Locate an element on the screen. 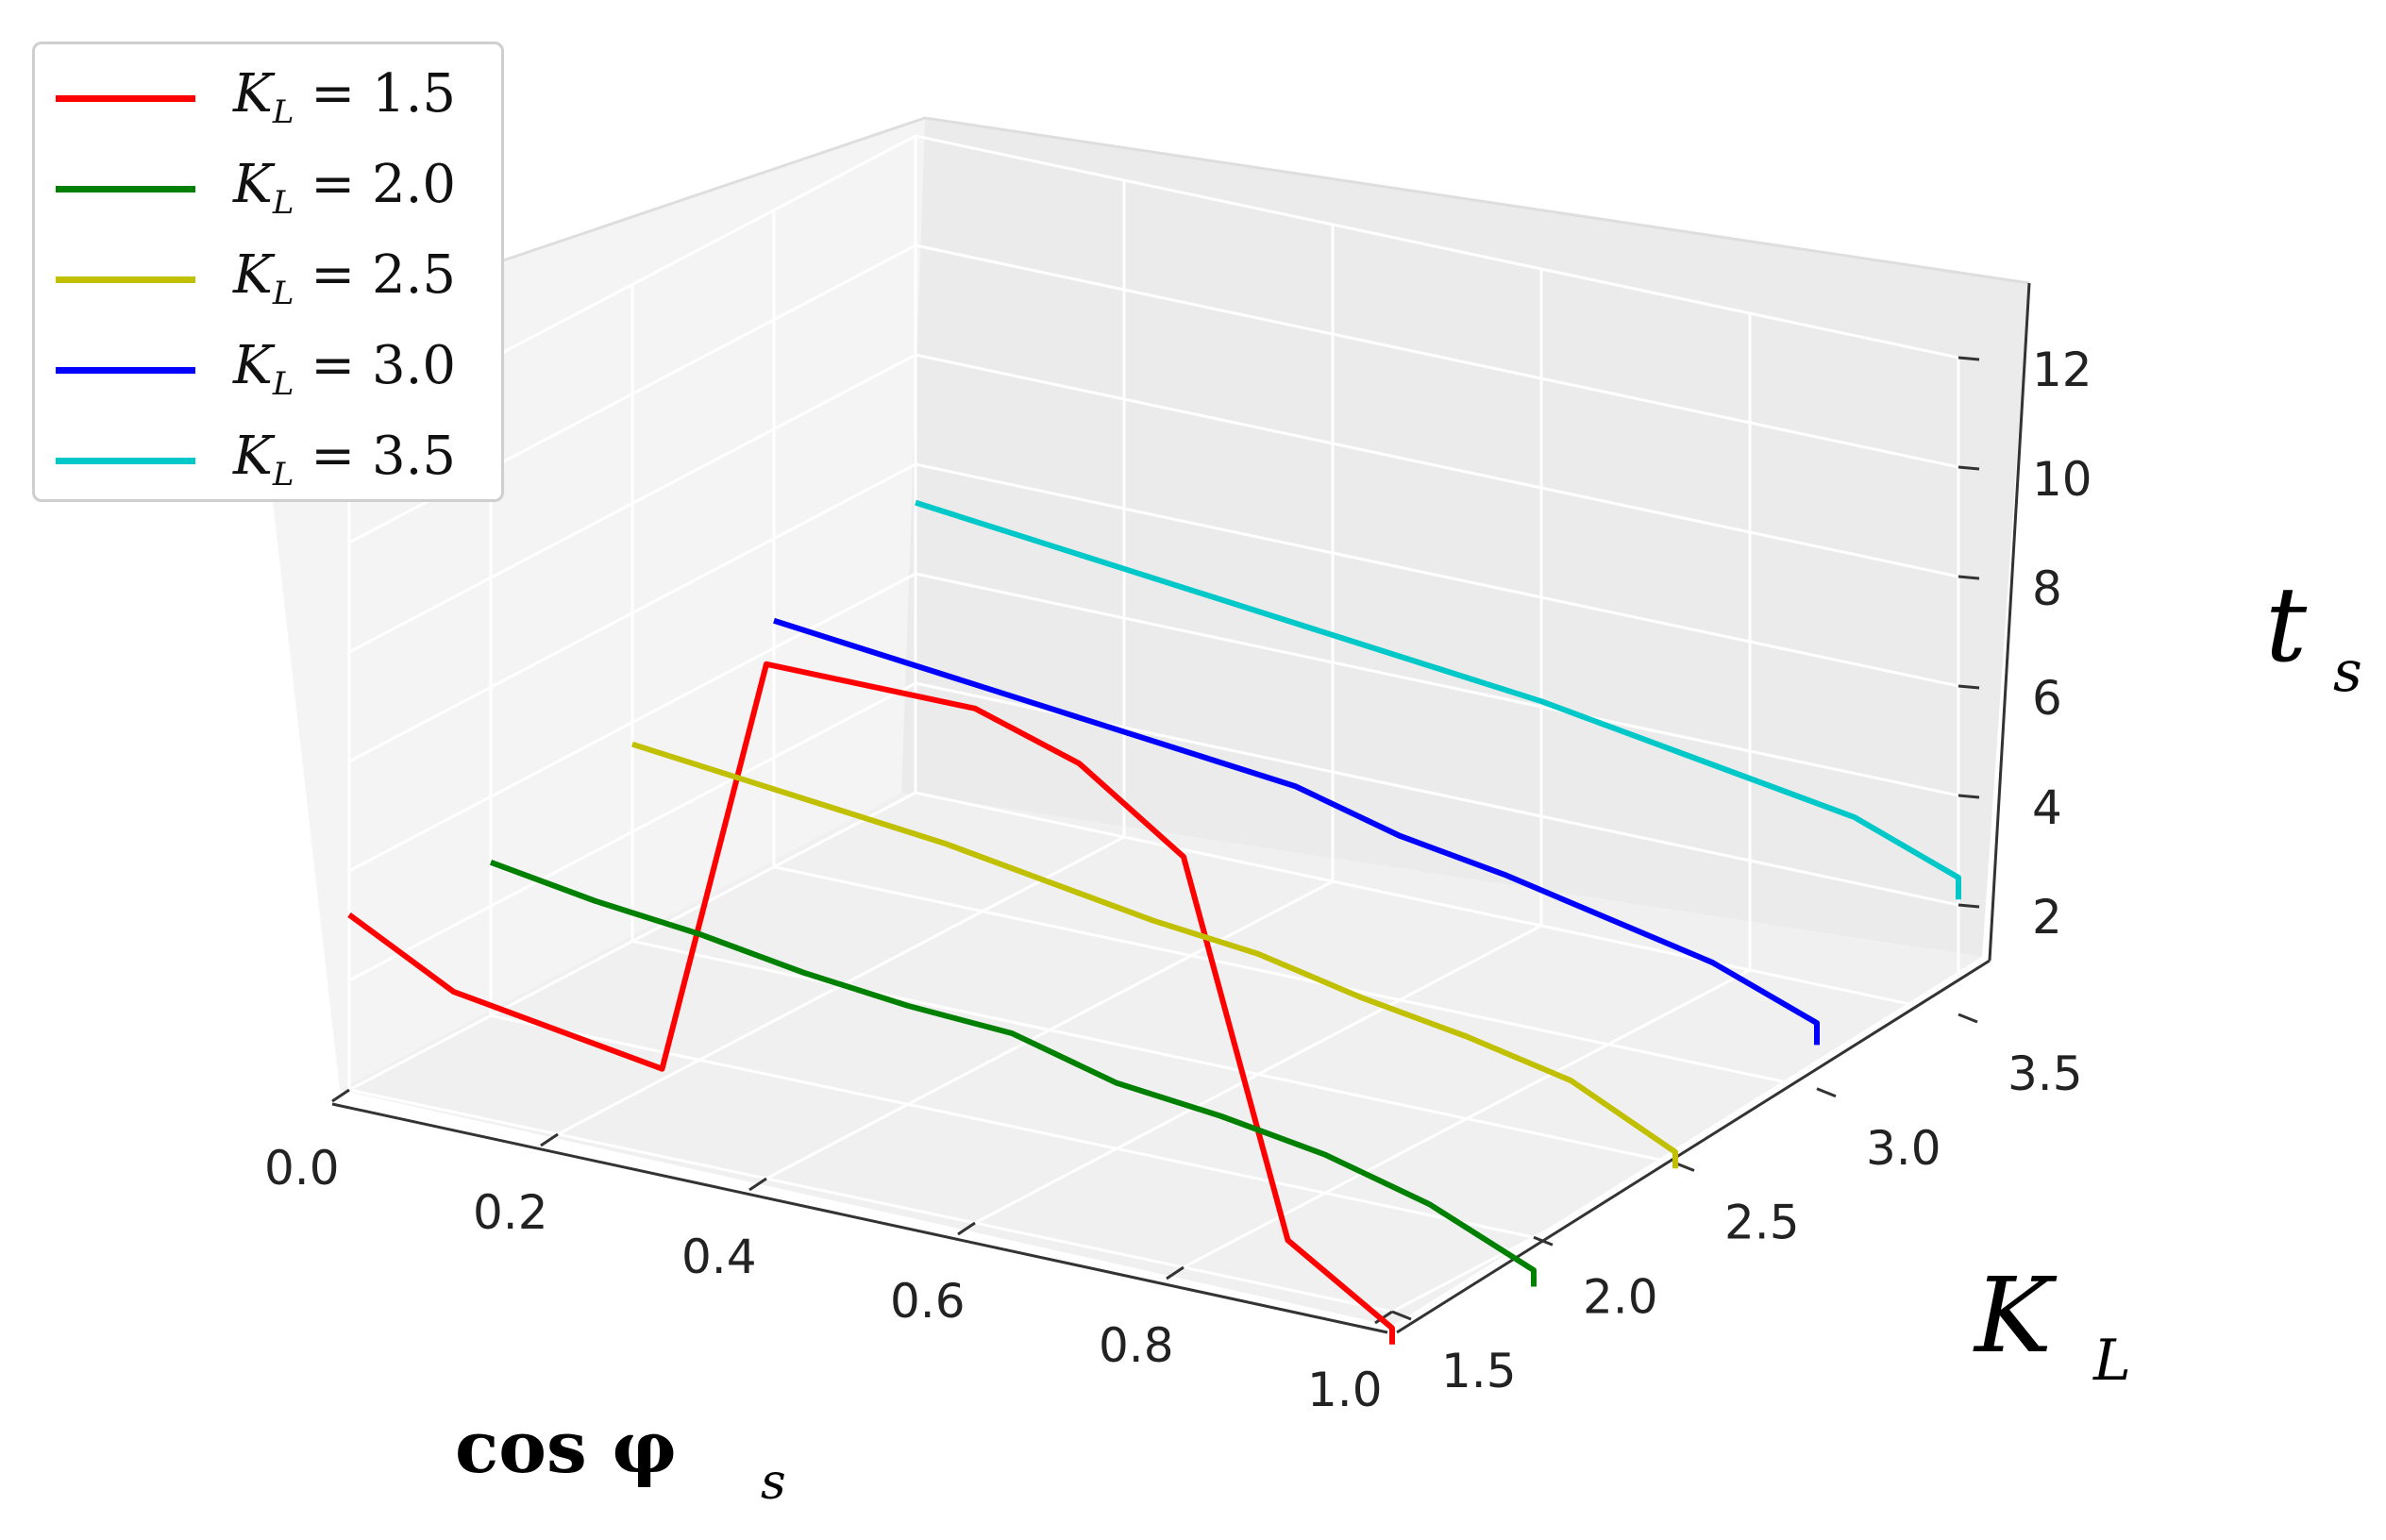 This screenshot has width=2386, height=1540. y-tick-label: 3.5 is located at coordinates (2046, 1073).